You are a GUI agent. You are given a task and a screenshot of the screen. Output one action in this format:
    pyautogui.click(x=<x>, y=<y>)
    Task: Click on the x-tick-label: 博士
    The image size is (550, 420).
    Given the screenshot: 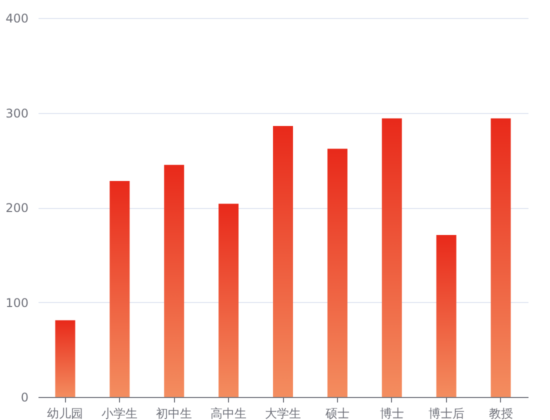 What is the action you would take?
    pyautogui.click(x=392, y=413)
    